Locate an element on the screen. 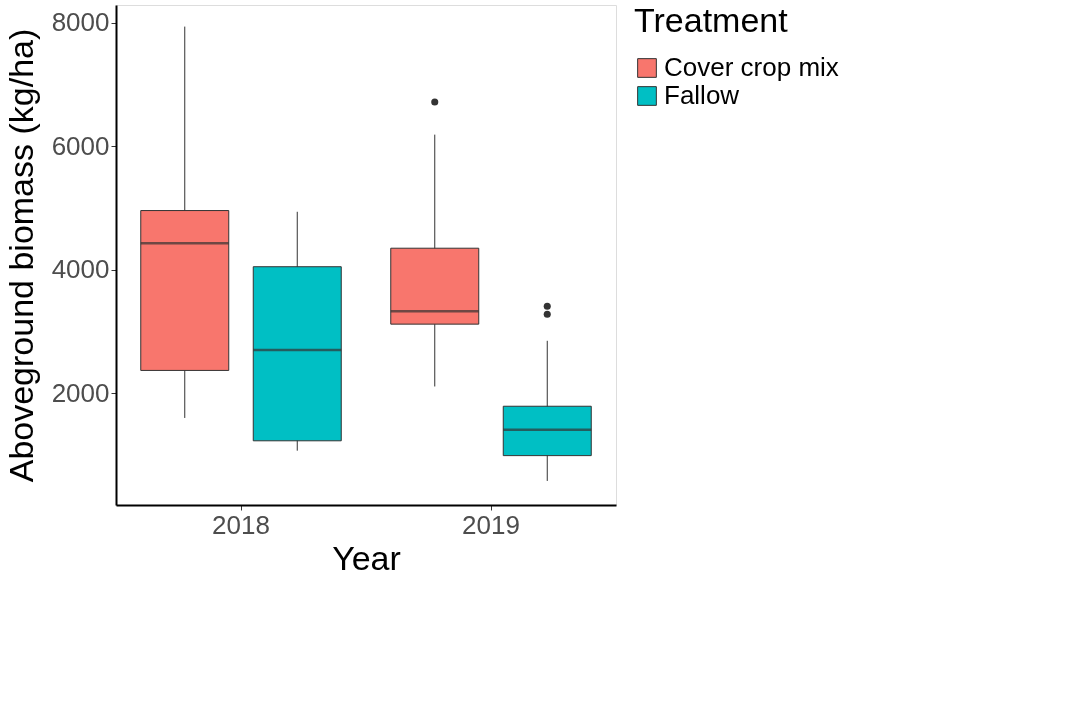 This screenshot has width=1089, height=708. y-axis-title: Aboveground biomass (kg/ha) is located at coordinates (20, 255).